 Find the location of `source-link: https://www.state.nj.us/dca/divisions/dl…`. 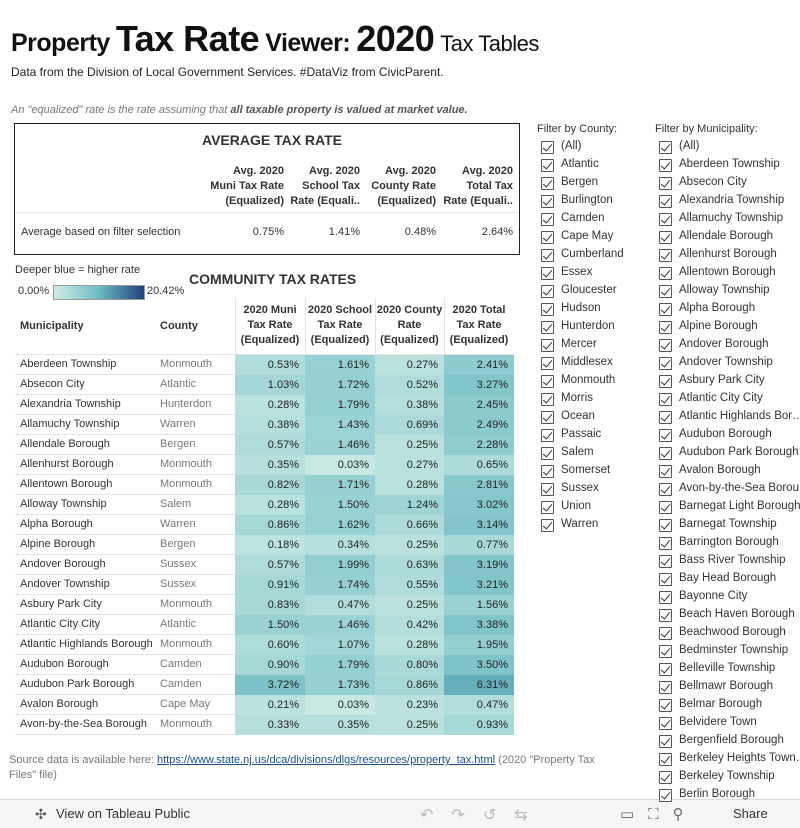

source-link: https://www.state.nj.us/dca/divisions/dl… is located at coordinates (326, 760).